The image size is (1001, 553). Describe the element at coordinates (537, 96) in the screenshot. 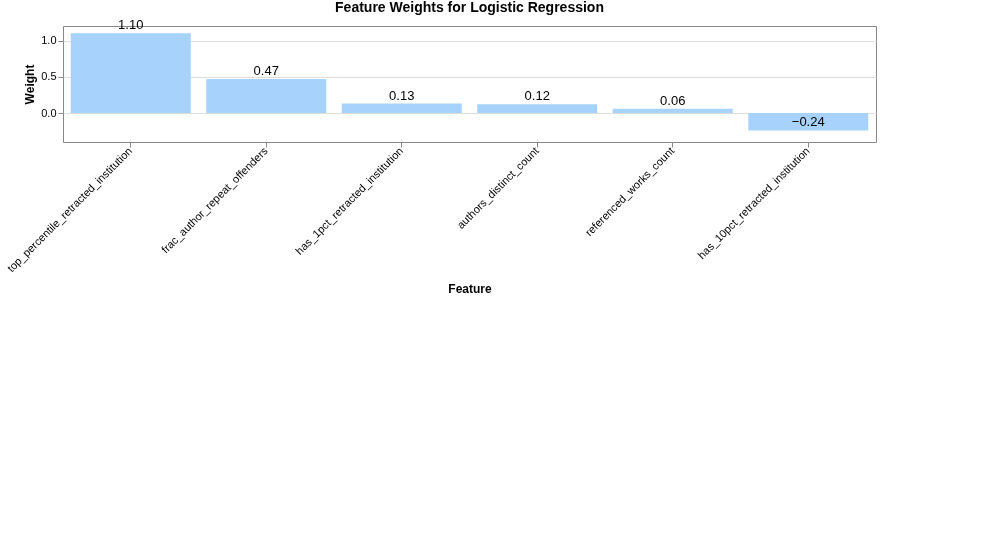

I see `data-label: 0.12` at that location.